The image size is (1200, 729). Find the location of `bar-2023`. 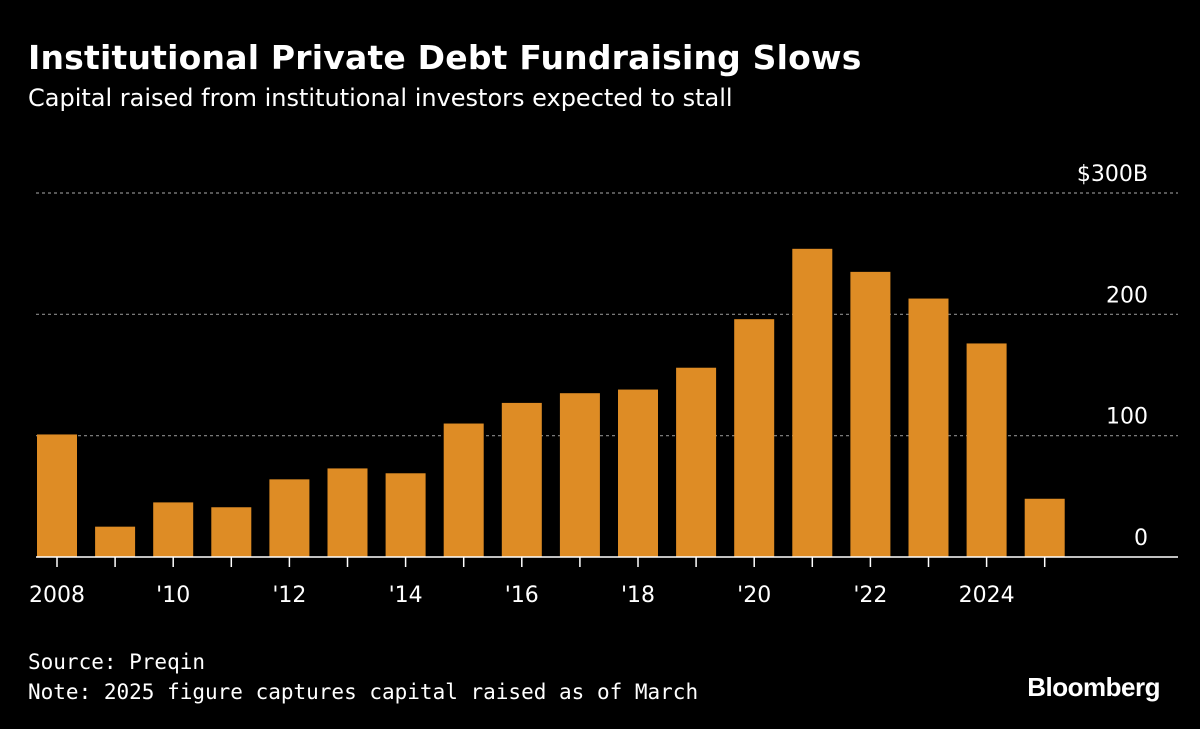

bar-2023 is located at coordinates (928, 427).